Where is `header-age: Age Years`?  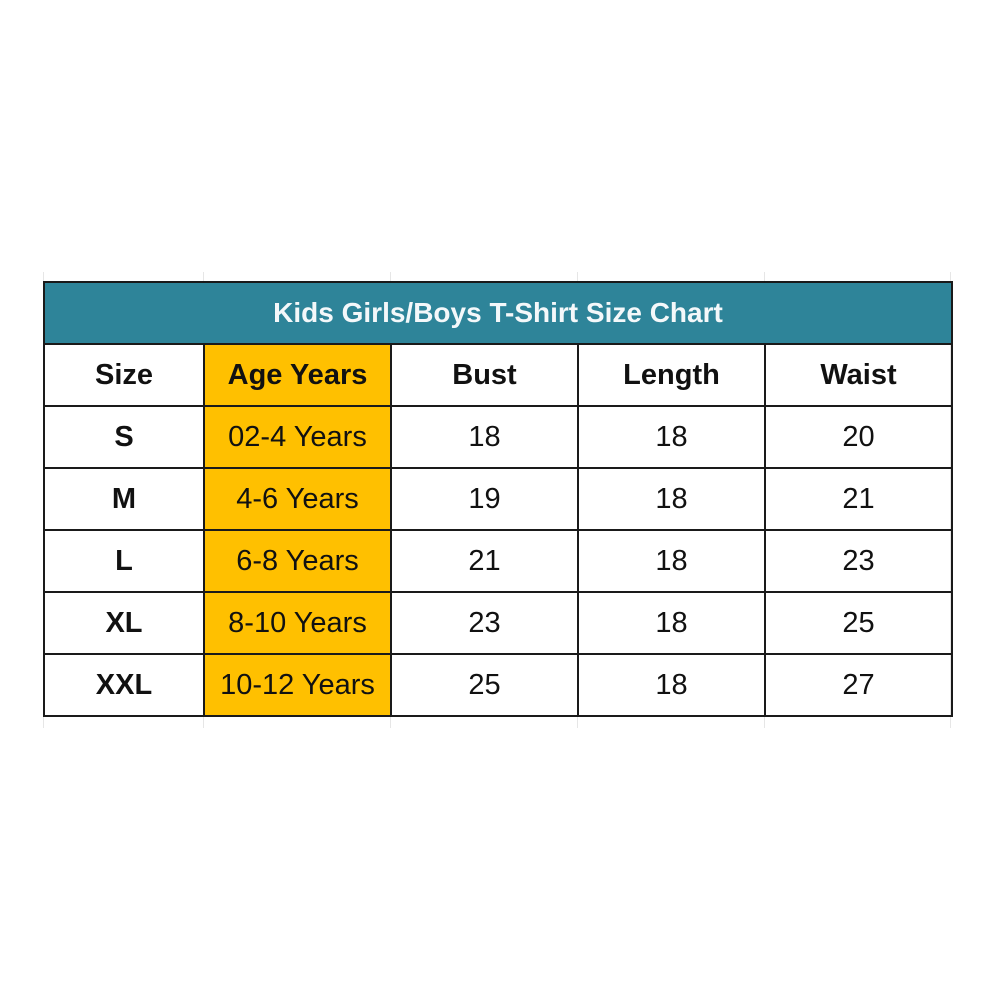
header-age: Age Years is located at coordinates (297, 375).